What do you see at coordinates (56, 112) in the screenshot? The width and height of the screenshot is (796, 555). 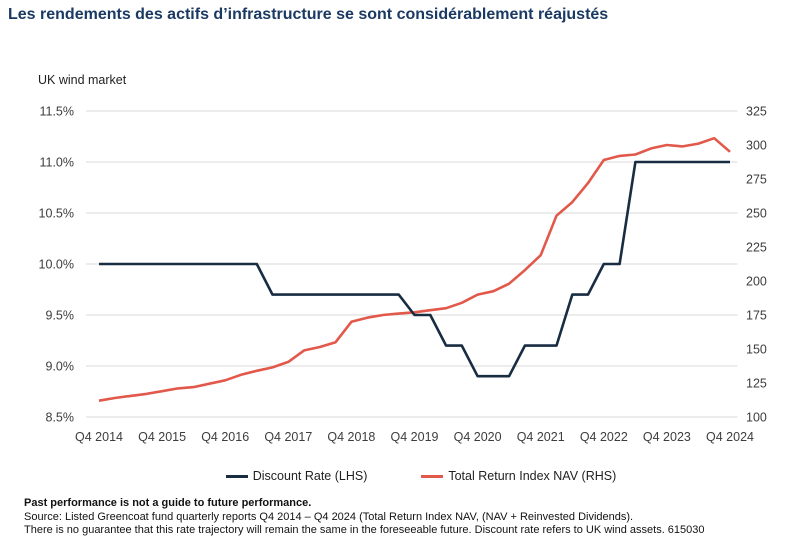 I see `y-axis-label-left: 11.5%` at bounding box center [56, 112].